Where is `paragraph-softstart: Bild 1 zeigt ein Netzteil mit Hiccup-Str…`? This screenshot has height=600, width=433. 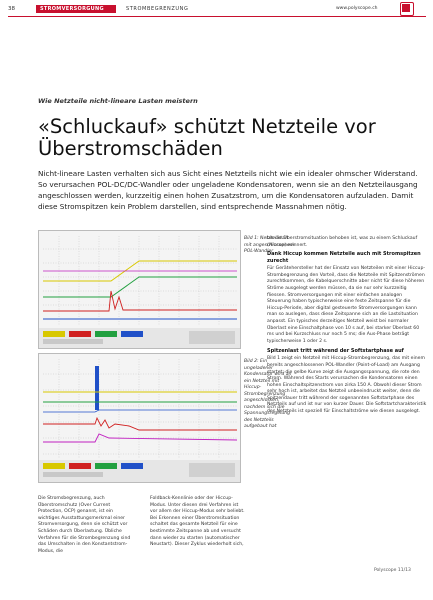 paragraph-softstart: Bild 1 zeigt ein Netzteil mit Hiccup-Str… is located at coordinates (347, 385).